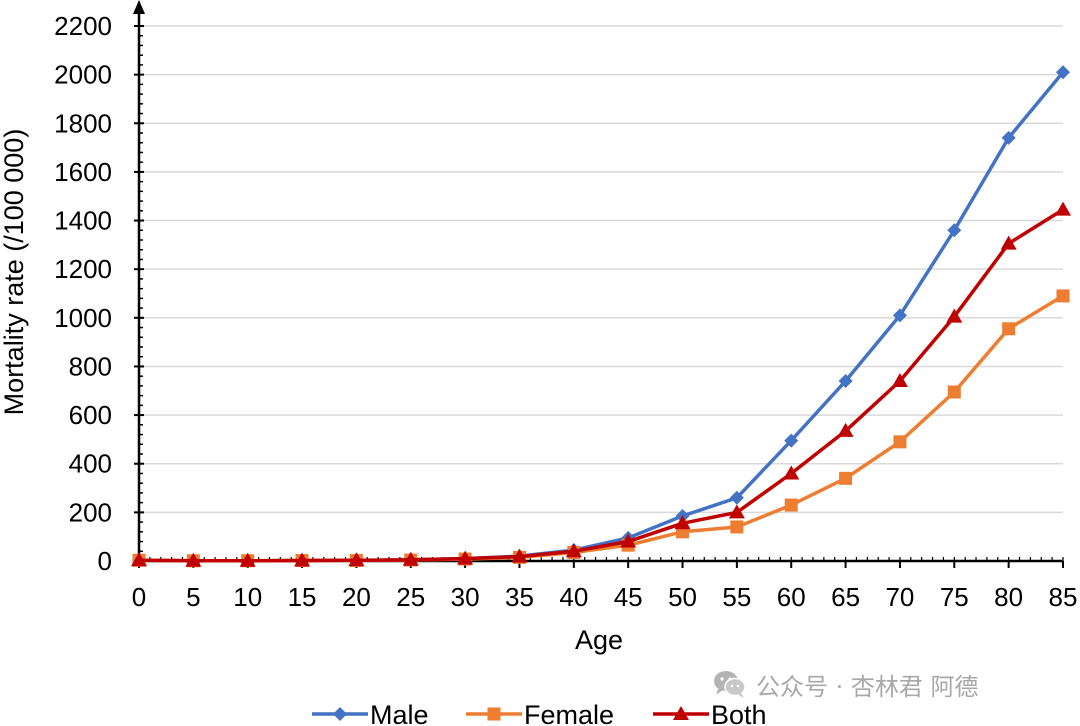  What do you see at coordinates (356, 597) in the screenshot?
I see `x-tick-label: 20` at bounding box center [356, 597].